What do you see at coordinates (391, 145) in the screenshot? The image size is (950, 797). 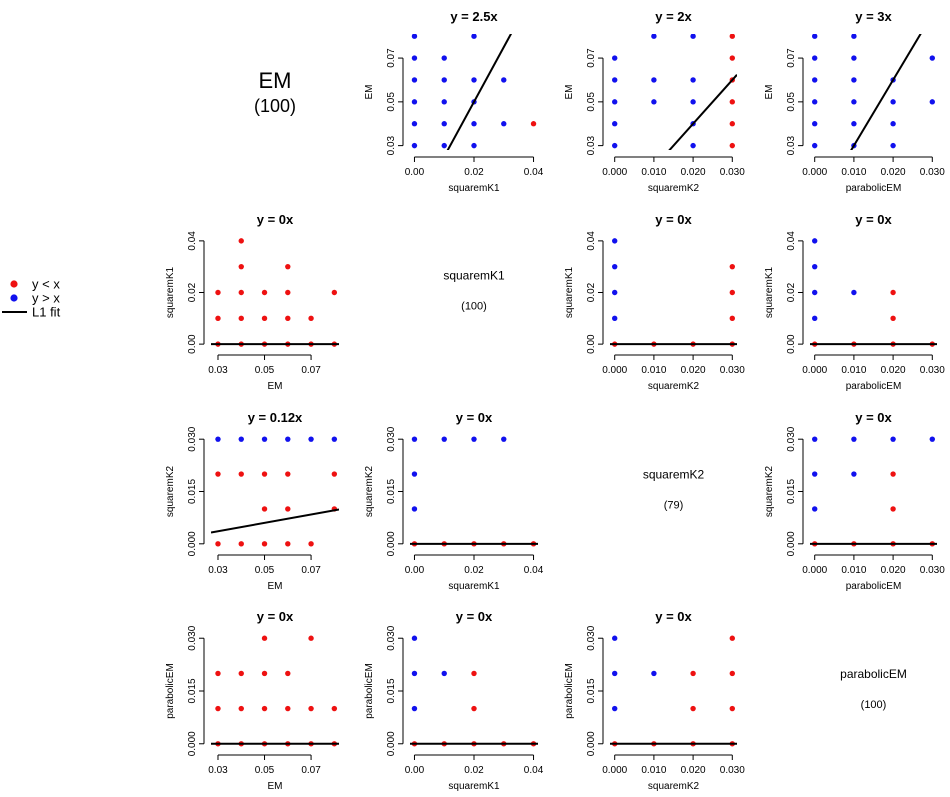 I see `y-tick-label: 0.03` at bounding box center [391, 145].